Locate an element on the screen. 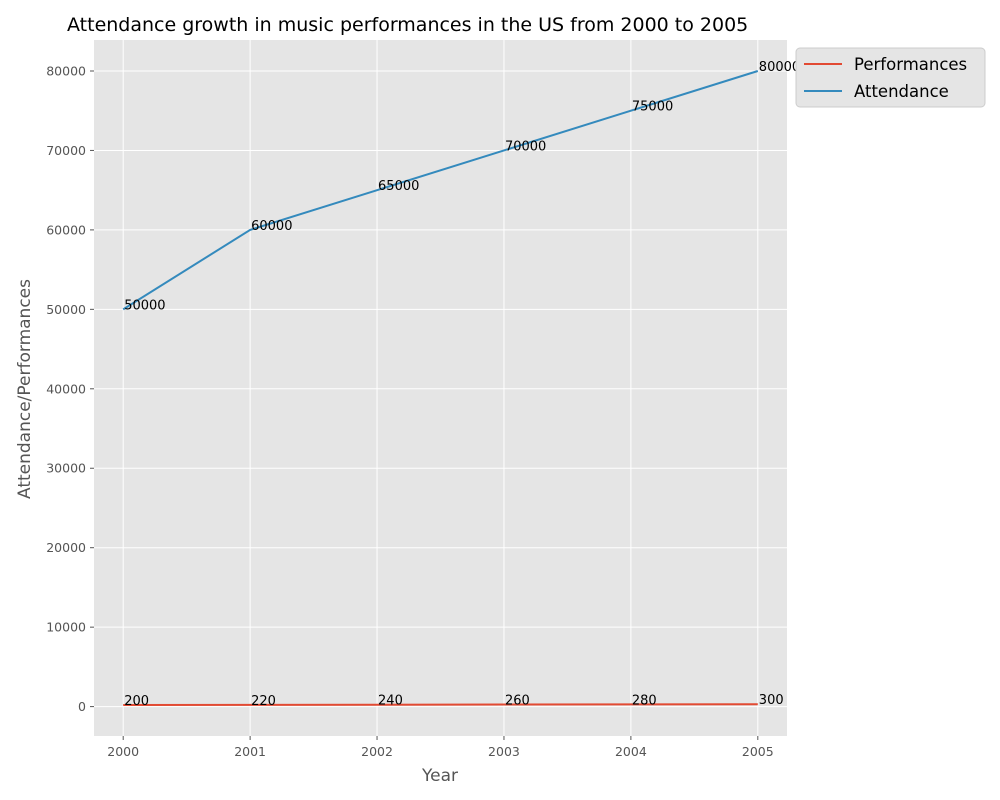 The width and height of the screenshot is (1000, 800). data-label-performances: 200 is located at coordinates (136, 701).